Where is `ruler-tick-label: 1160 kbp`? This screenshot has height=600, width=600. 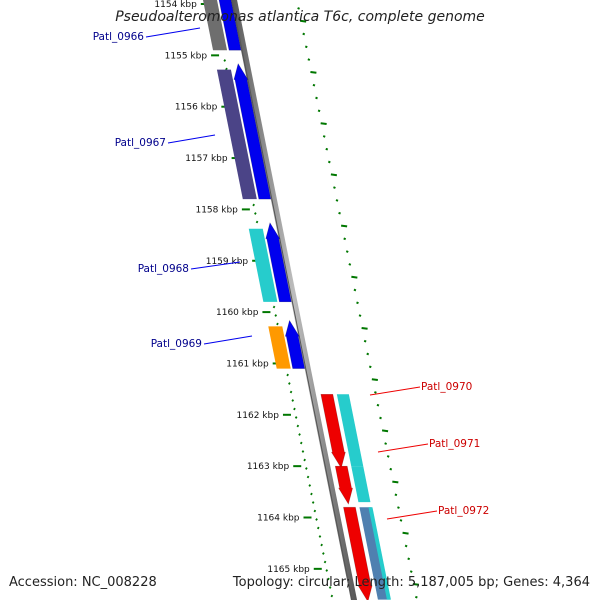
ruler-tick-label: 1160 kbp is located at coordinates (237, 313).